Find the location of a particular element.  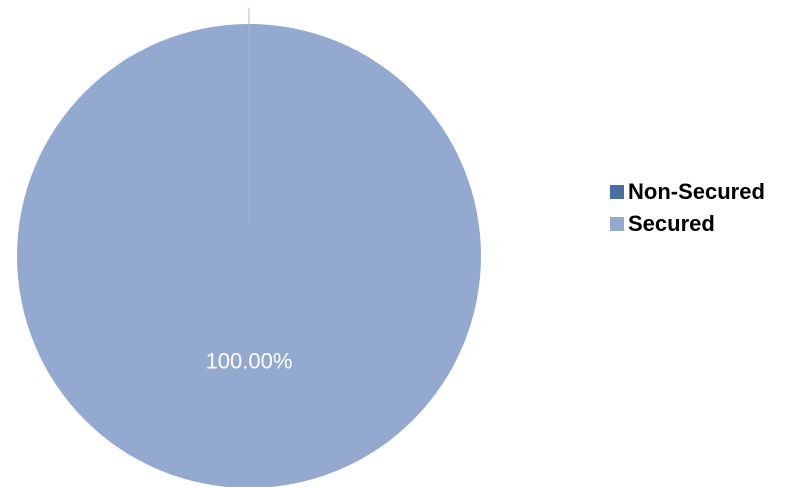

legend-label-secured: Secured is located at coordinates (671, 223).